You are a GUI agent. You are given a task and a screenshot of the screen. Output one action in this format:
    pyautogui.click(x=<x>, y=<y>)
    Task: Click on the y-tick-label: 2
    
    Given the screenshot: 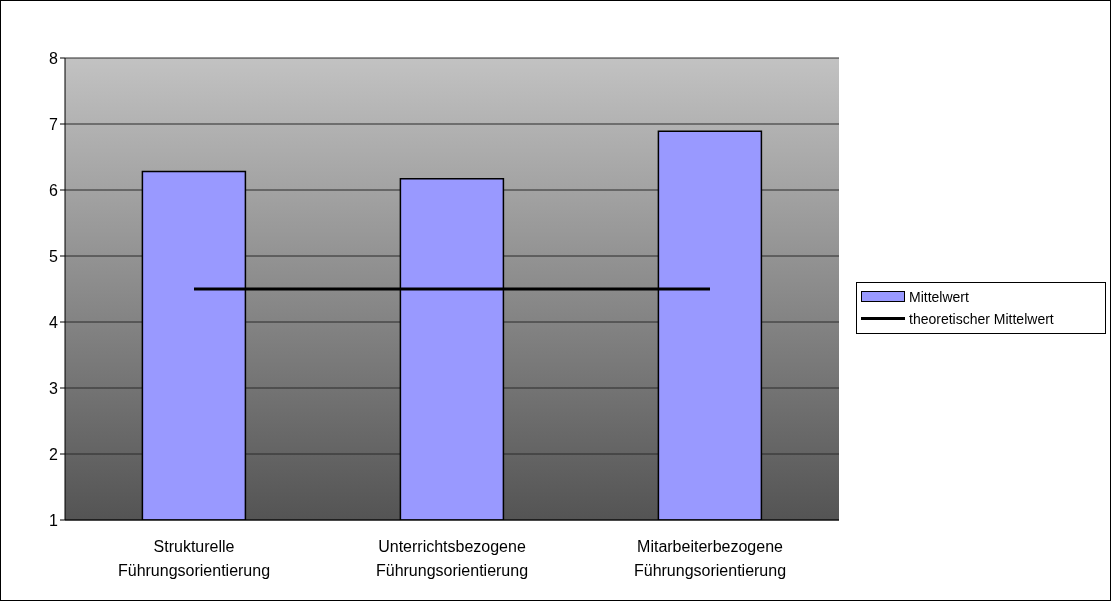 What is the action you would take?
    pyautogui.click(x=54, y=454)
    